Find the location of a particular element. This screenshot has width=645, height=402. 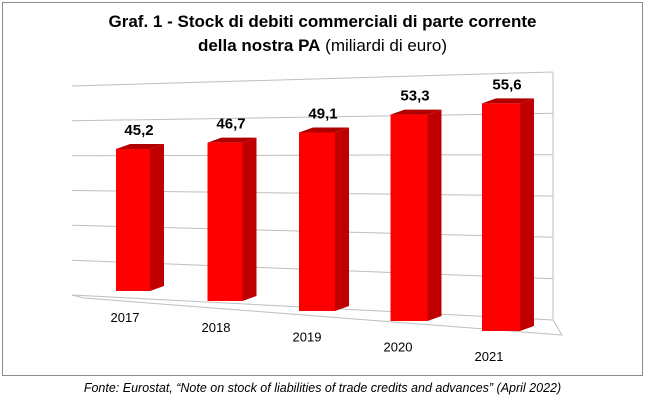

title-line-2-normal: (miliardi di euro) is located at coordinates (384, 45).